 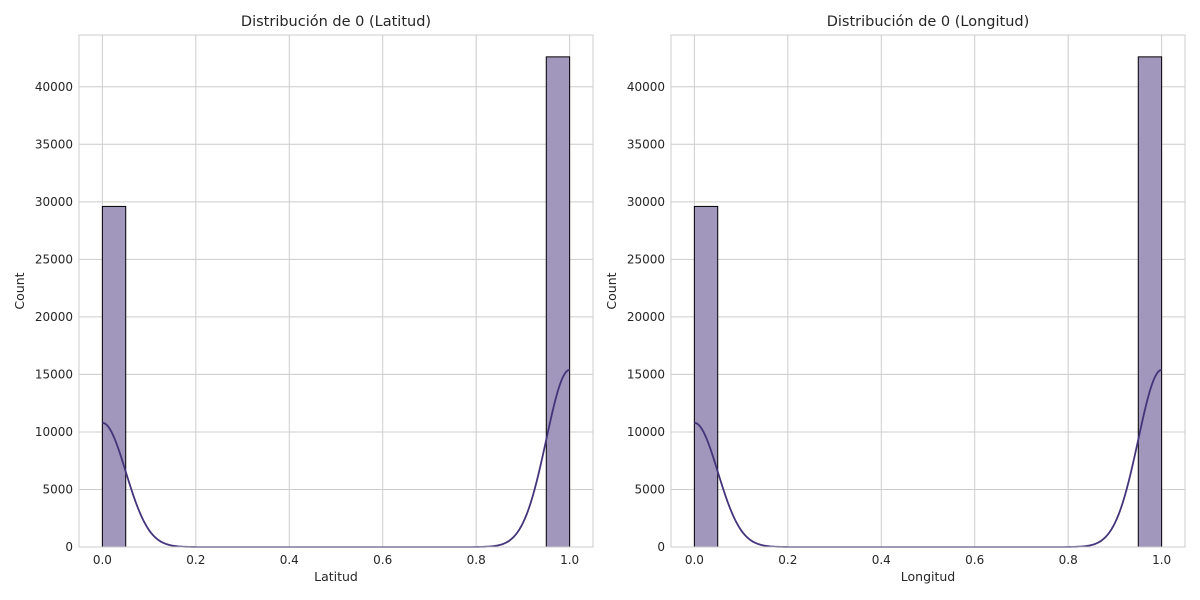 What do you see at coordinates (336, 22) in the screenshot?
I see `chart-title: Distribución de 0 (Latitud)` at bounding box center [336, 22].